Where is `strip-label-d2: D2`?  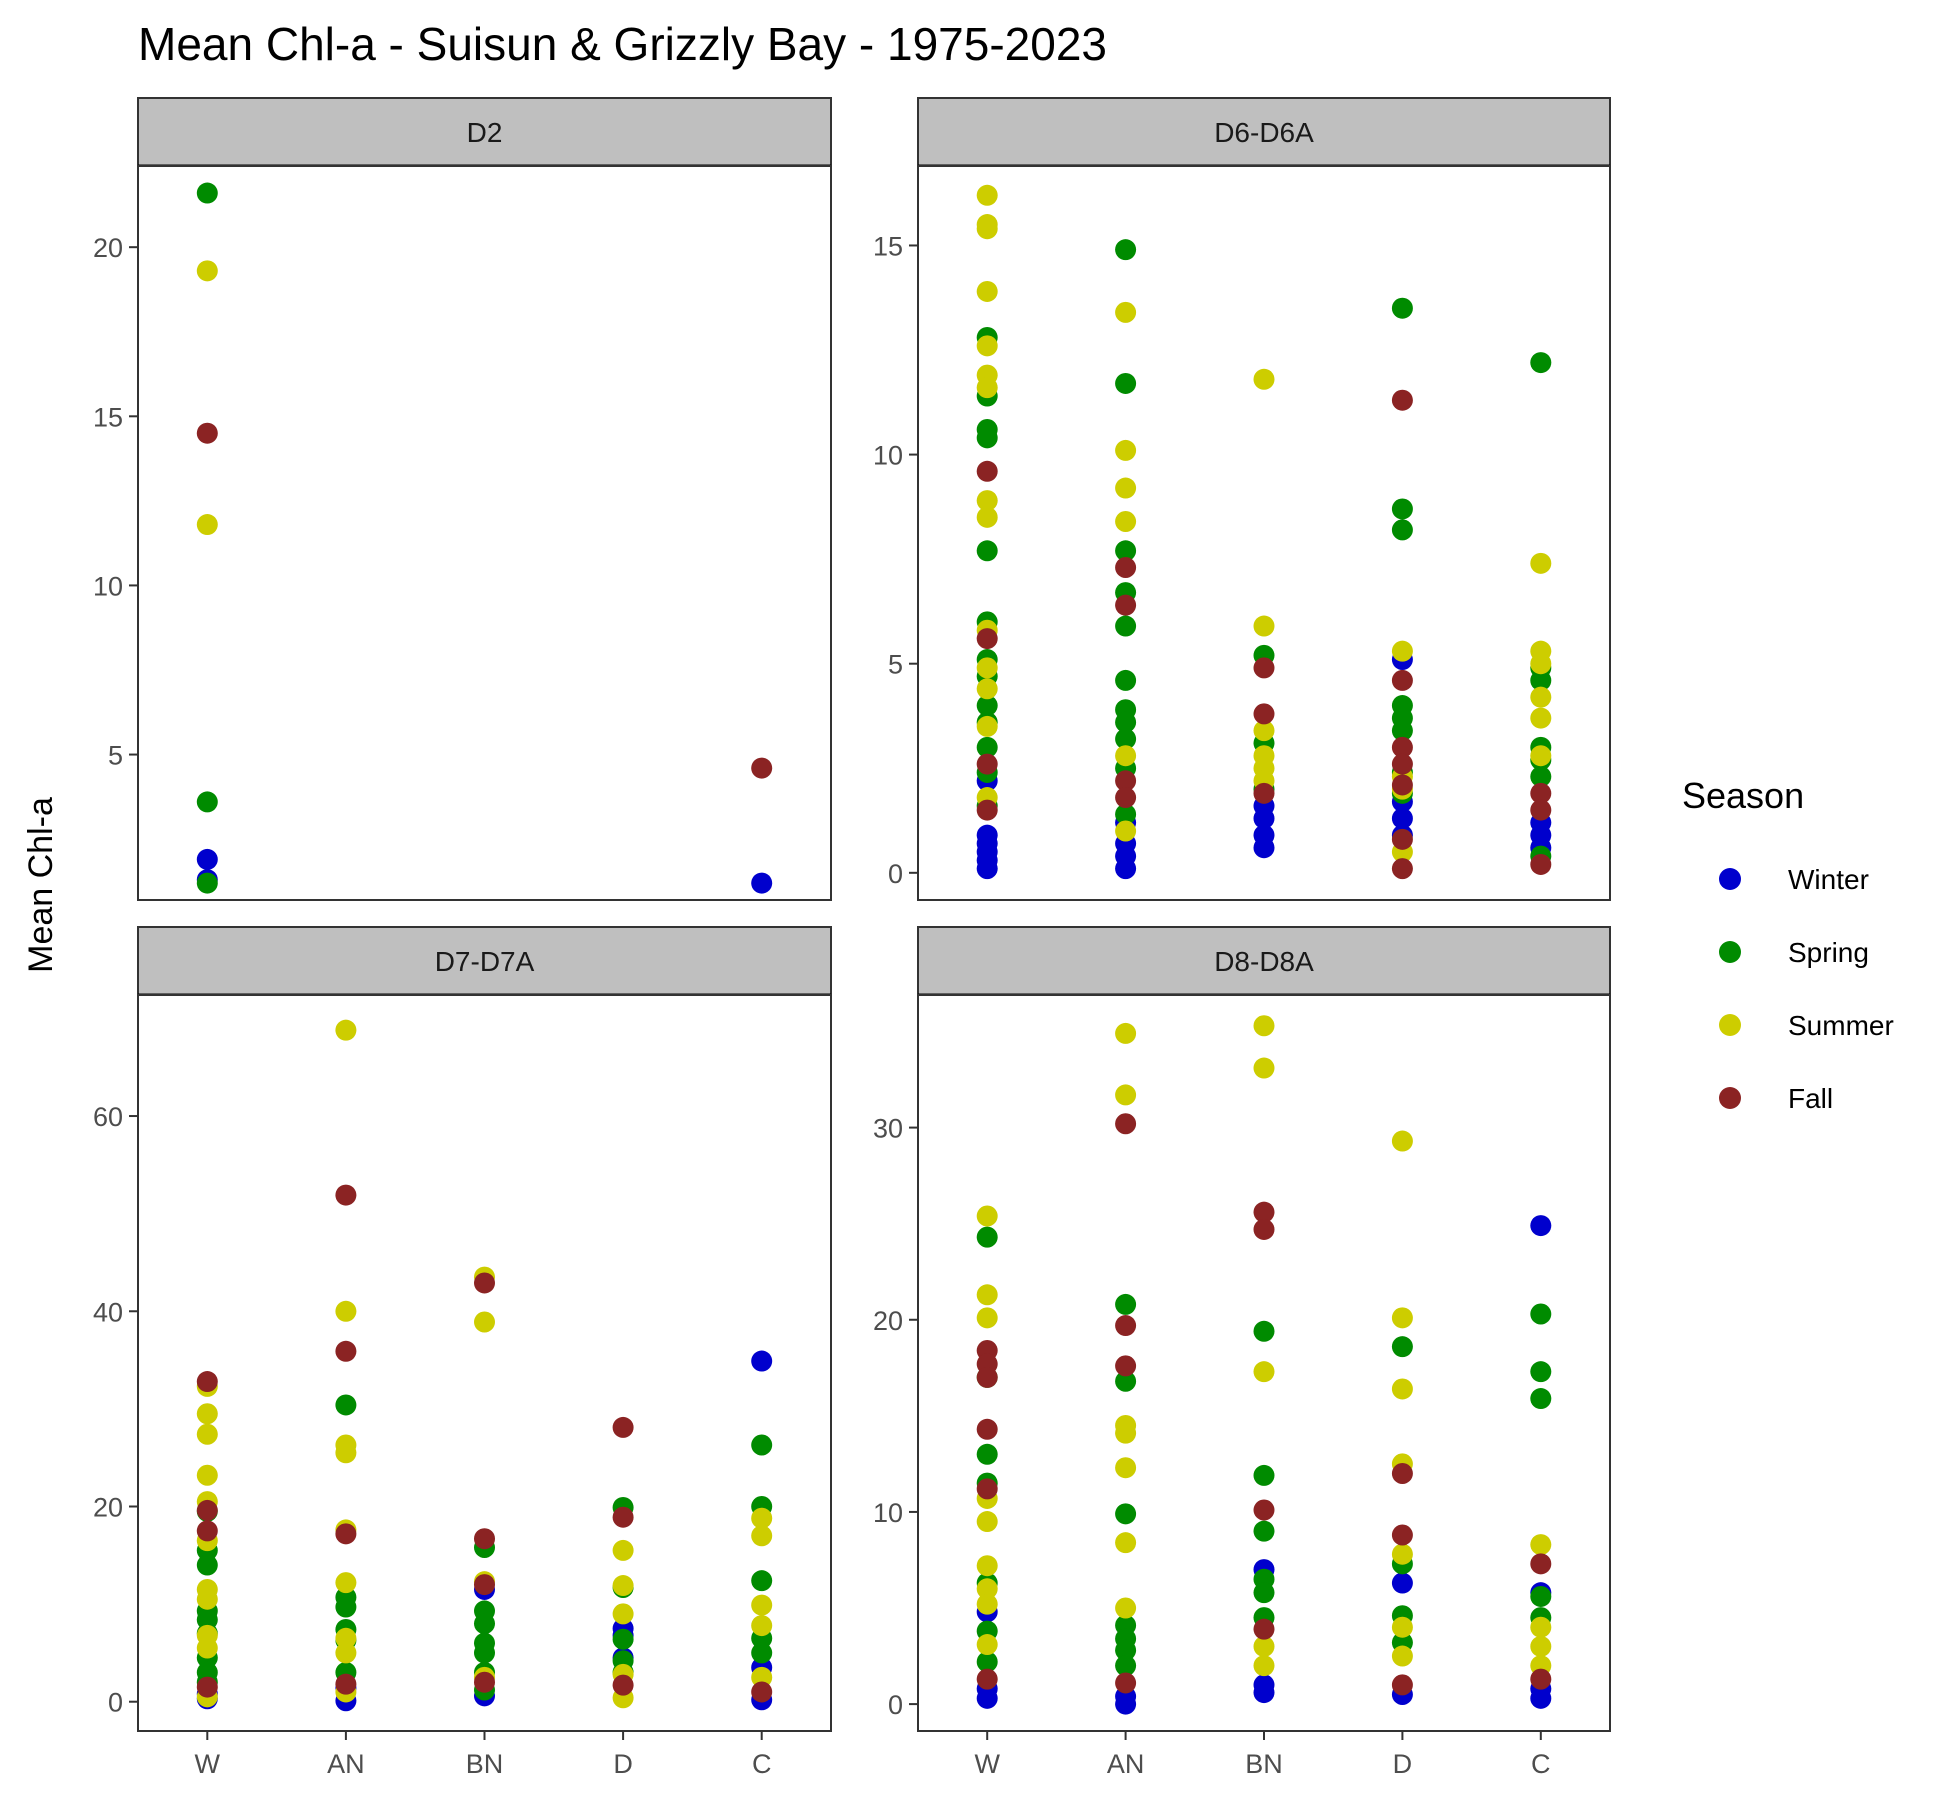
strip-label-d2: D2 is located at coordinates (485, 132).